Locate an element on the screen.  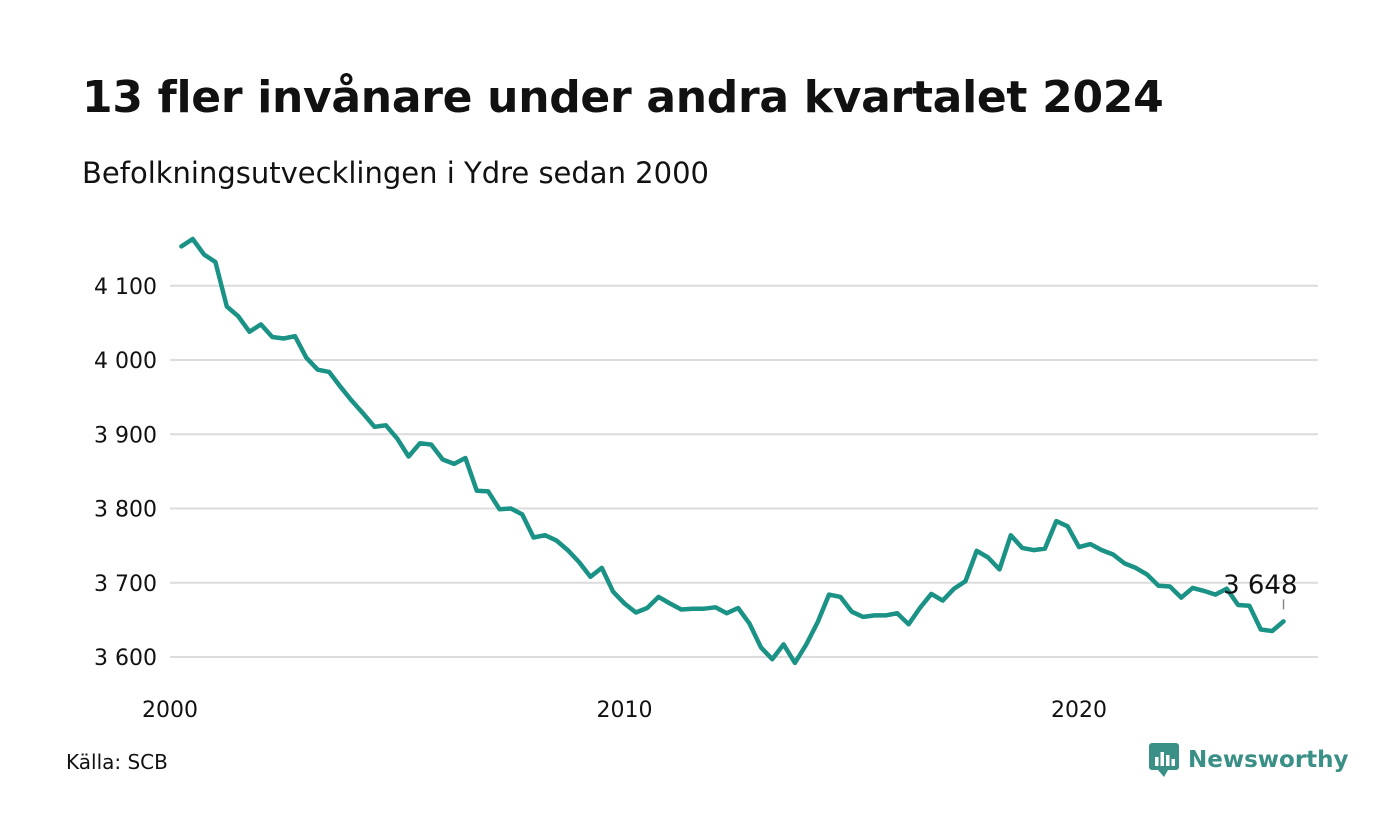
x-tick-label: 2010 is located at coordinates (625, 710).